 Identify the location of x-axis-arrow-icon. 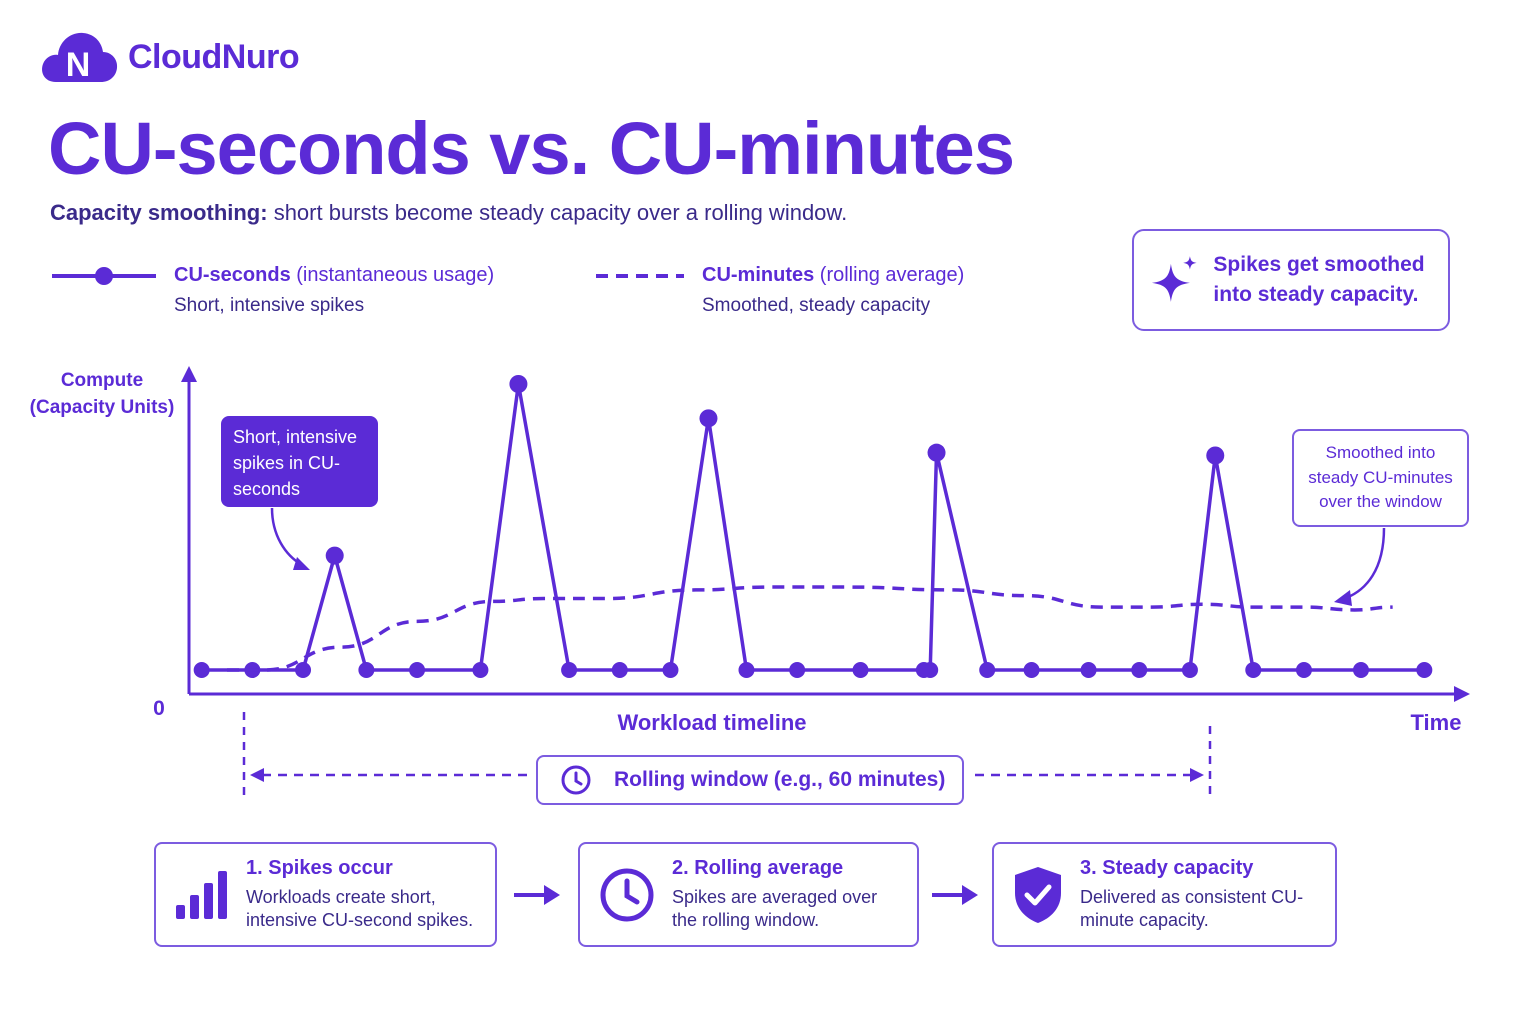
(1462, 694).